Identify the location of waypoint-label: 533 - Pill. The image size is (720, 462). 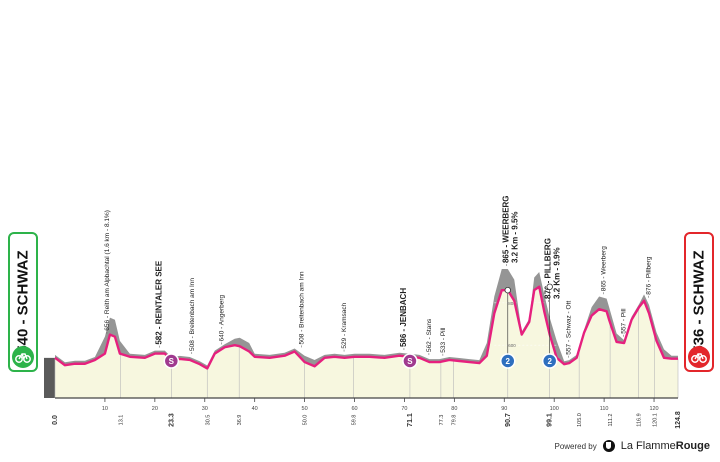
(443, 340).